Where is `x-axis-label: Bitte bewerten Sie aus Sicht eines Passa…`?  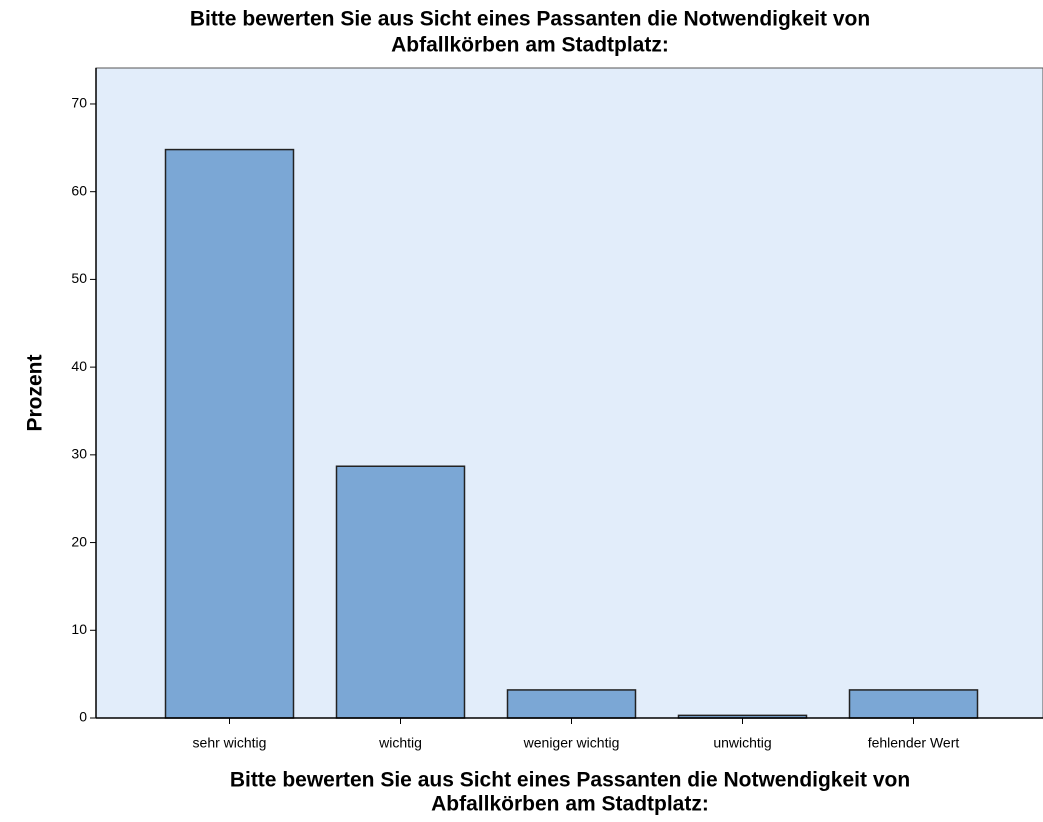
x-axis-label: Bitte bewerten Sie aus Sicht eines Passa… is located at coordinates (570, 780).